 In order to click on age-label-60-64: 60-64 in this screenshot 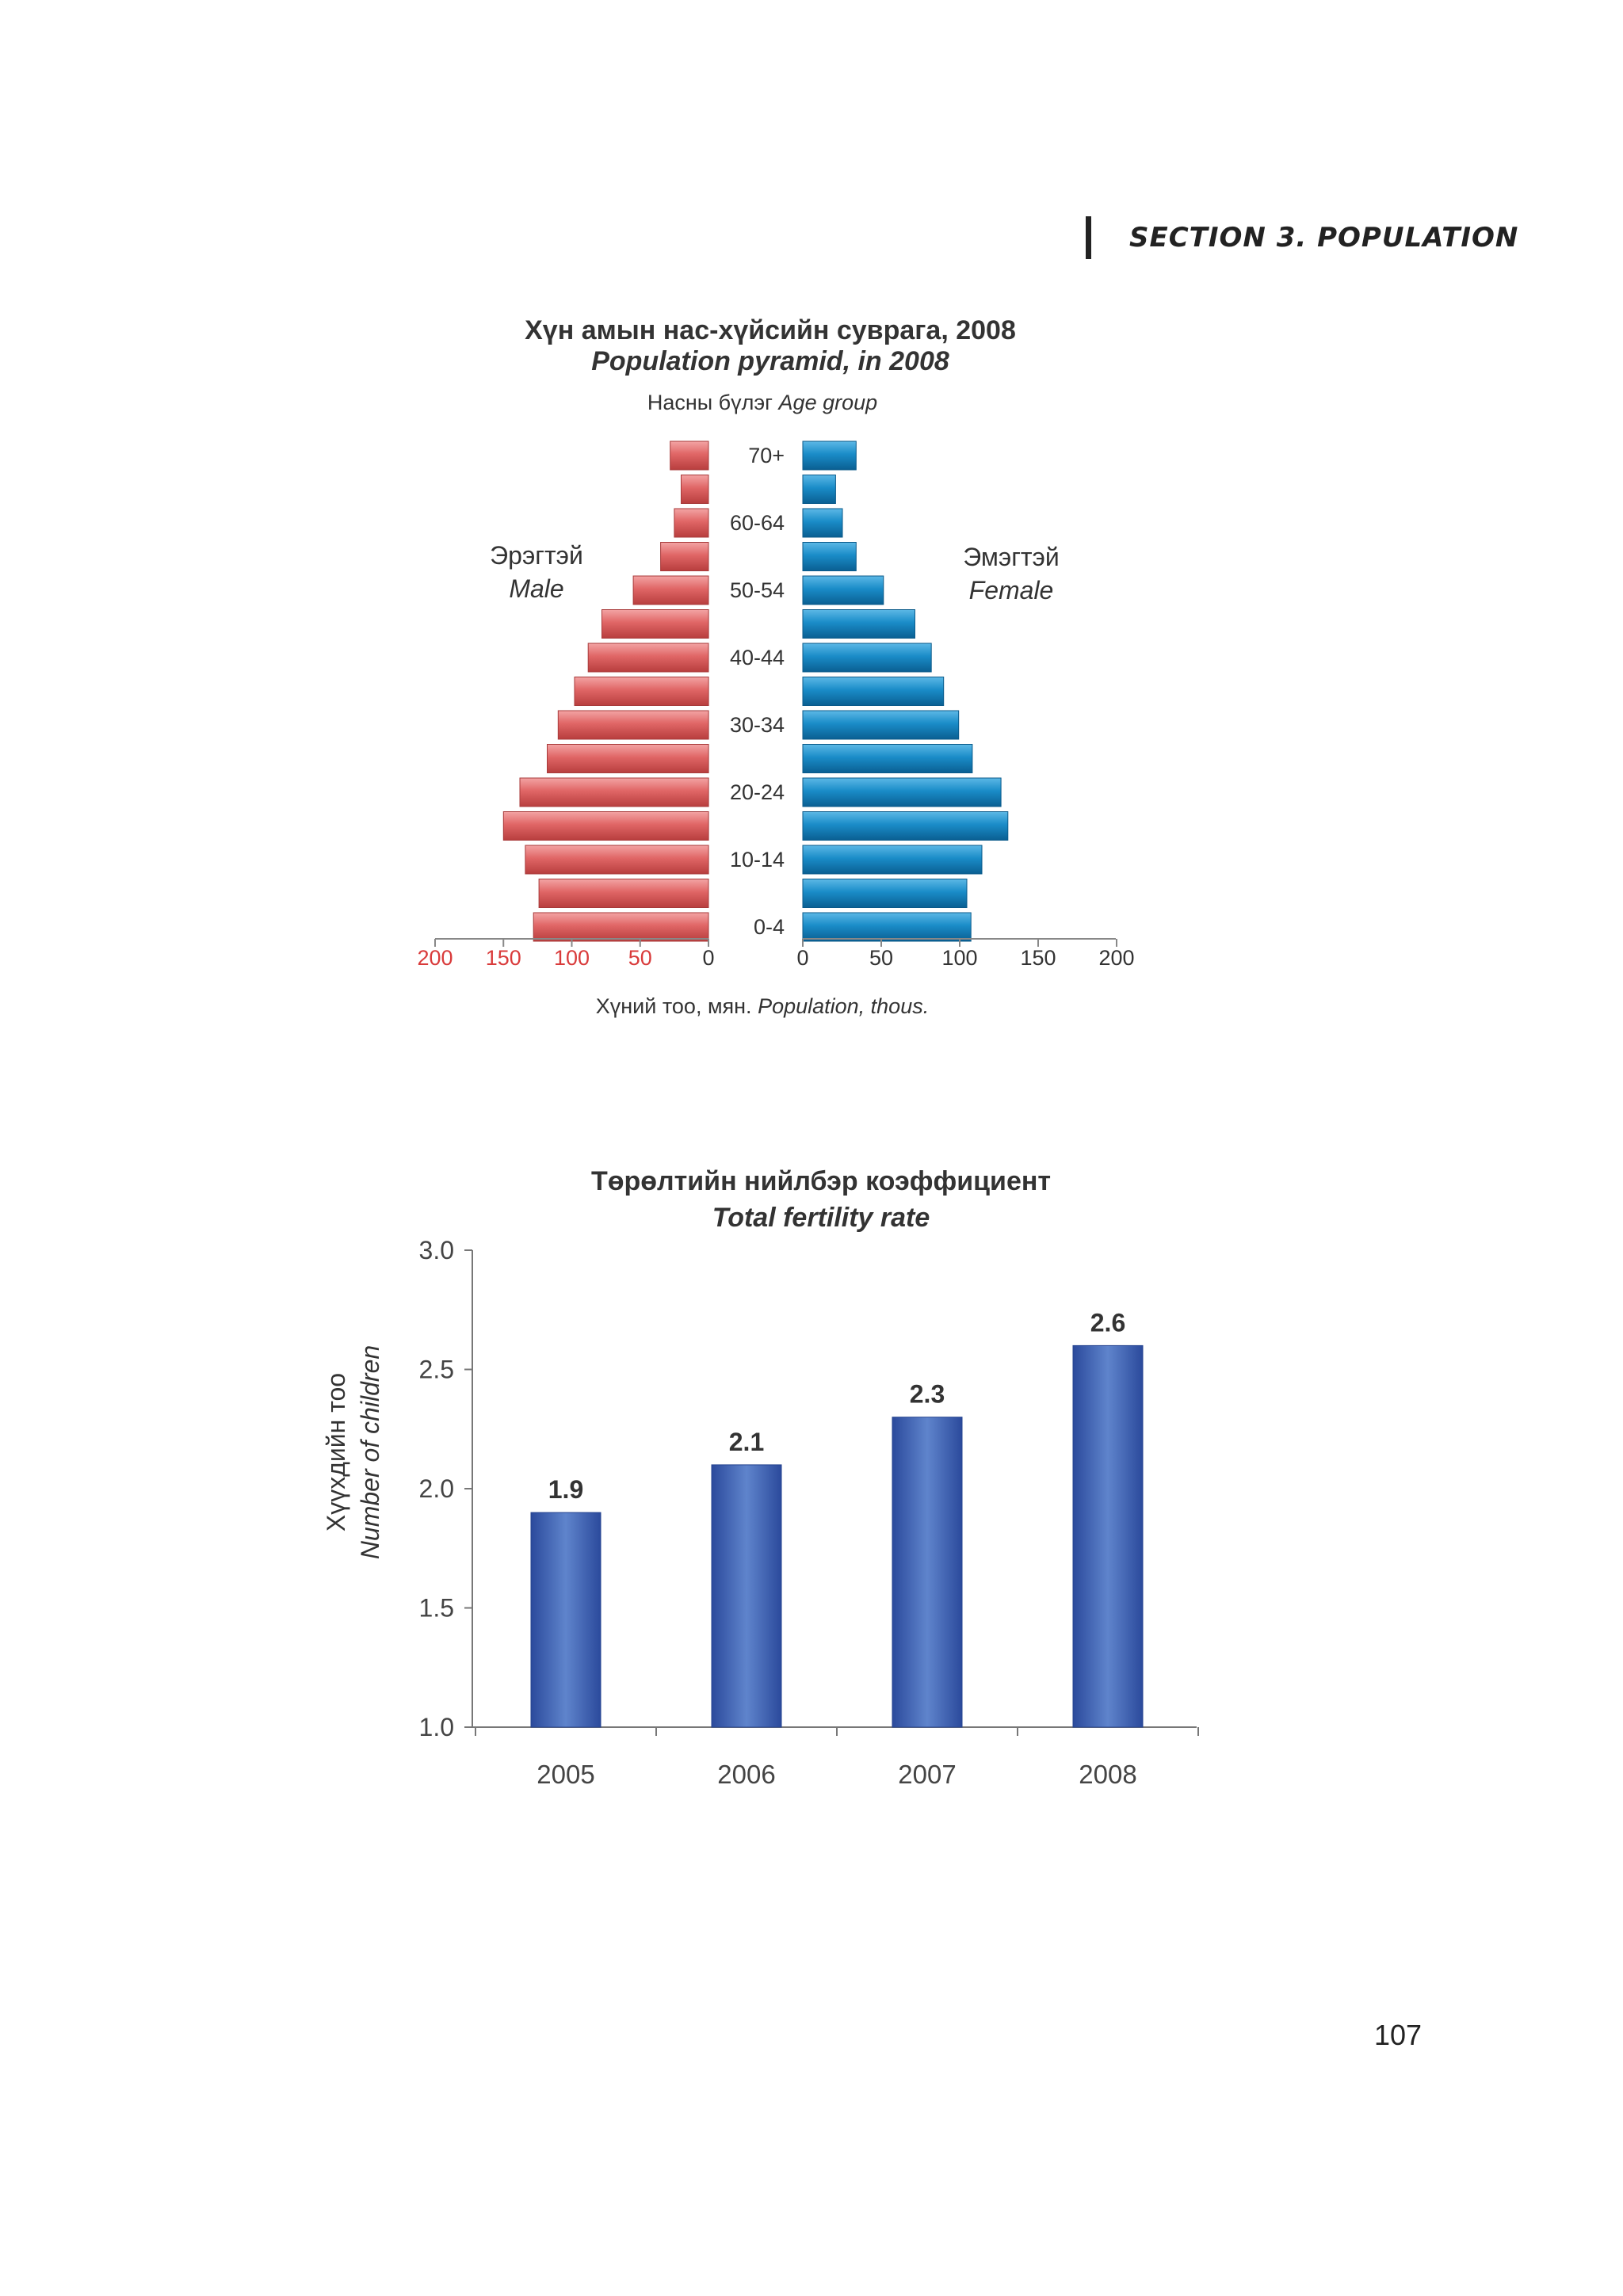, I will do `click(757, 523)`.